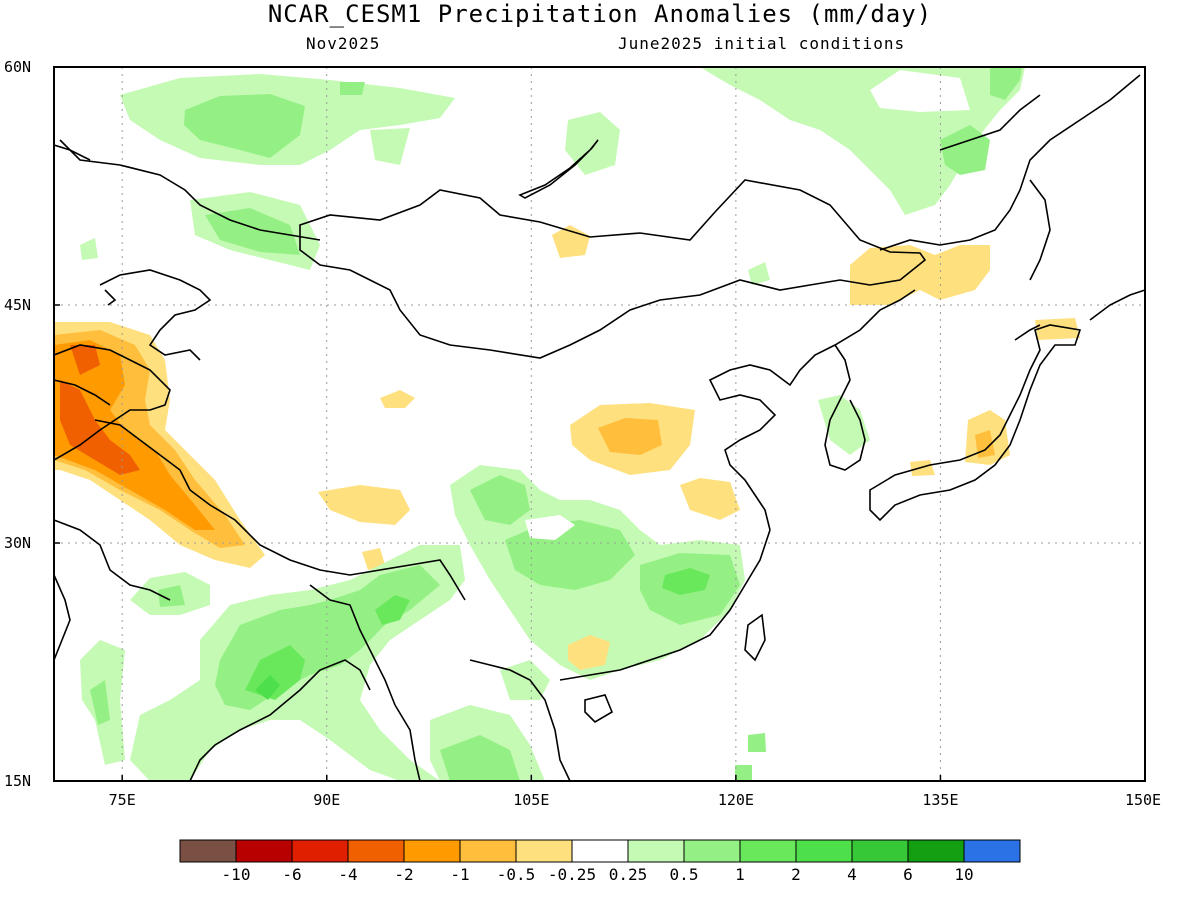 Image resolution: width=1200 pixels, height=900 pixels. Describe the element at coordinates (1143, 800) in the screenshot. I see `lon-label: 150E` at that location.